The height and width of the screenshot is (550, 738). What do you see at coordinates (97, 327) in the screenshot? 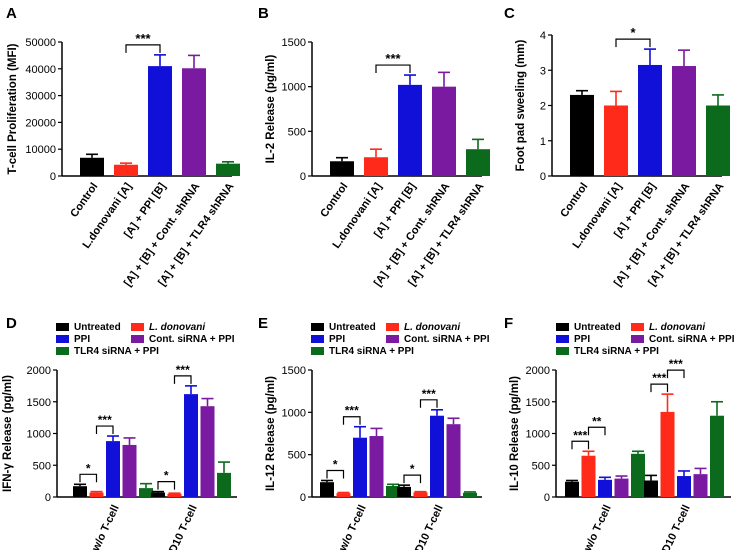
I see `legend-label: Untreated` at bounding box center [97, 327].